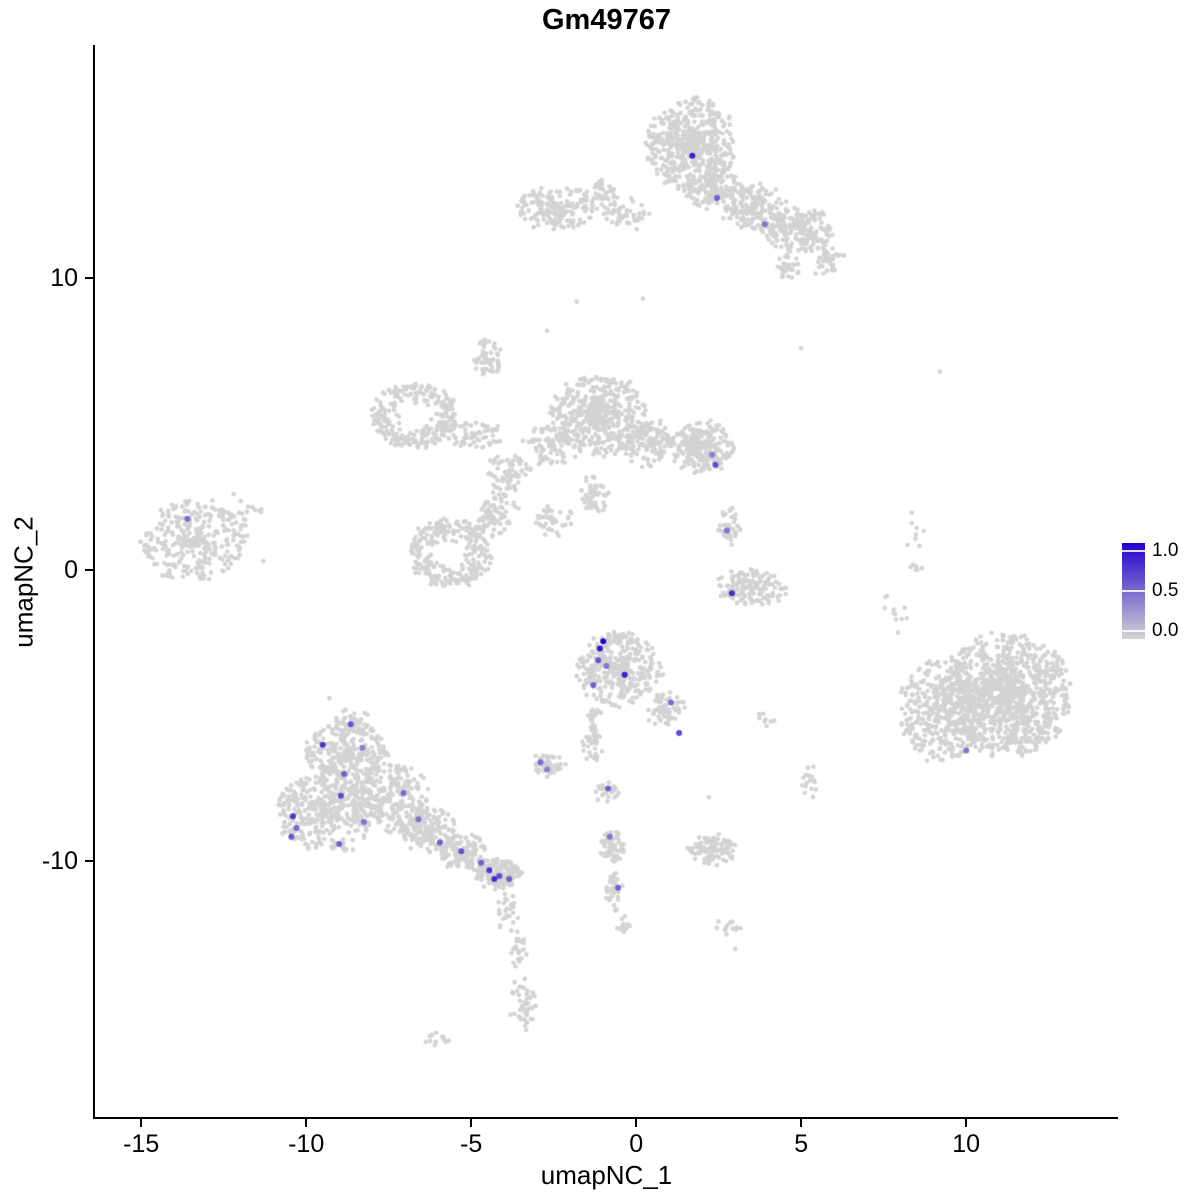  Describe the element at coordinates (1165, 630) in the screenshot. I see `legend-tick-label: 0.0` at that location.